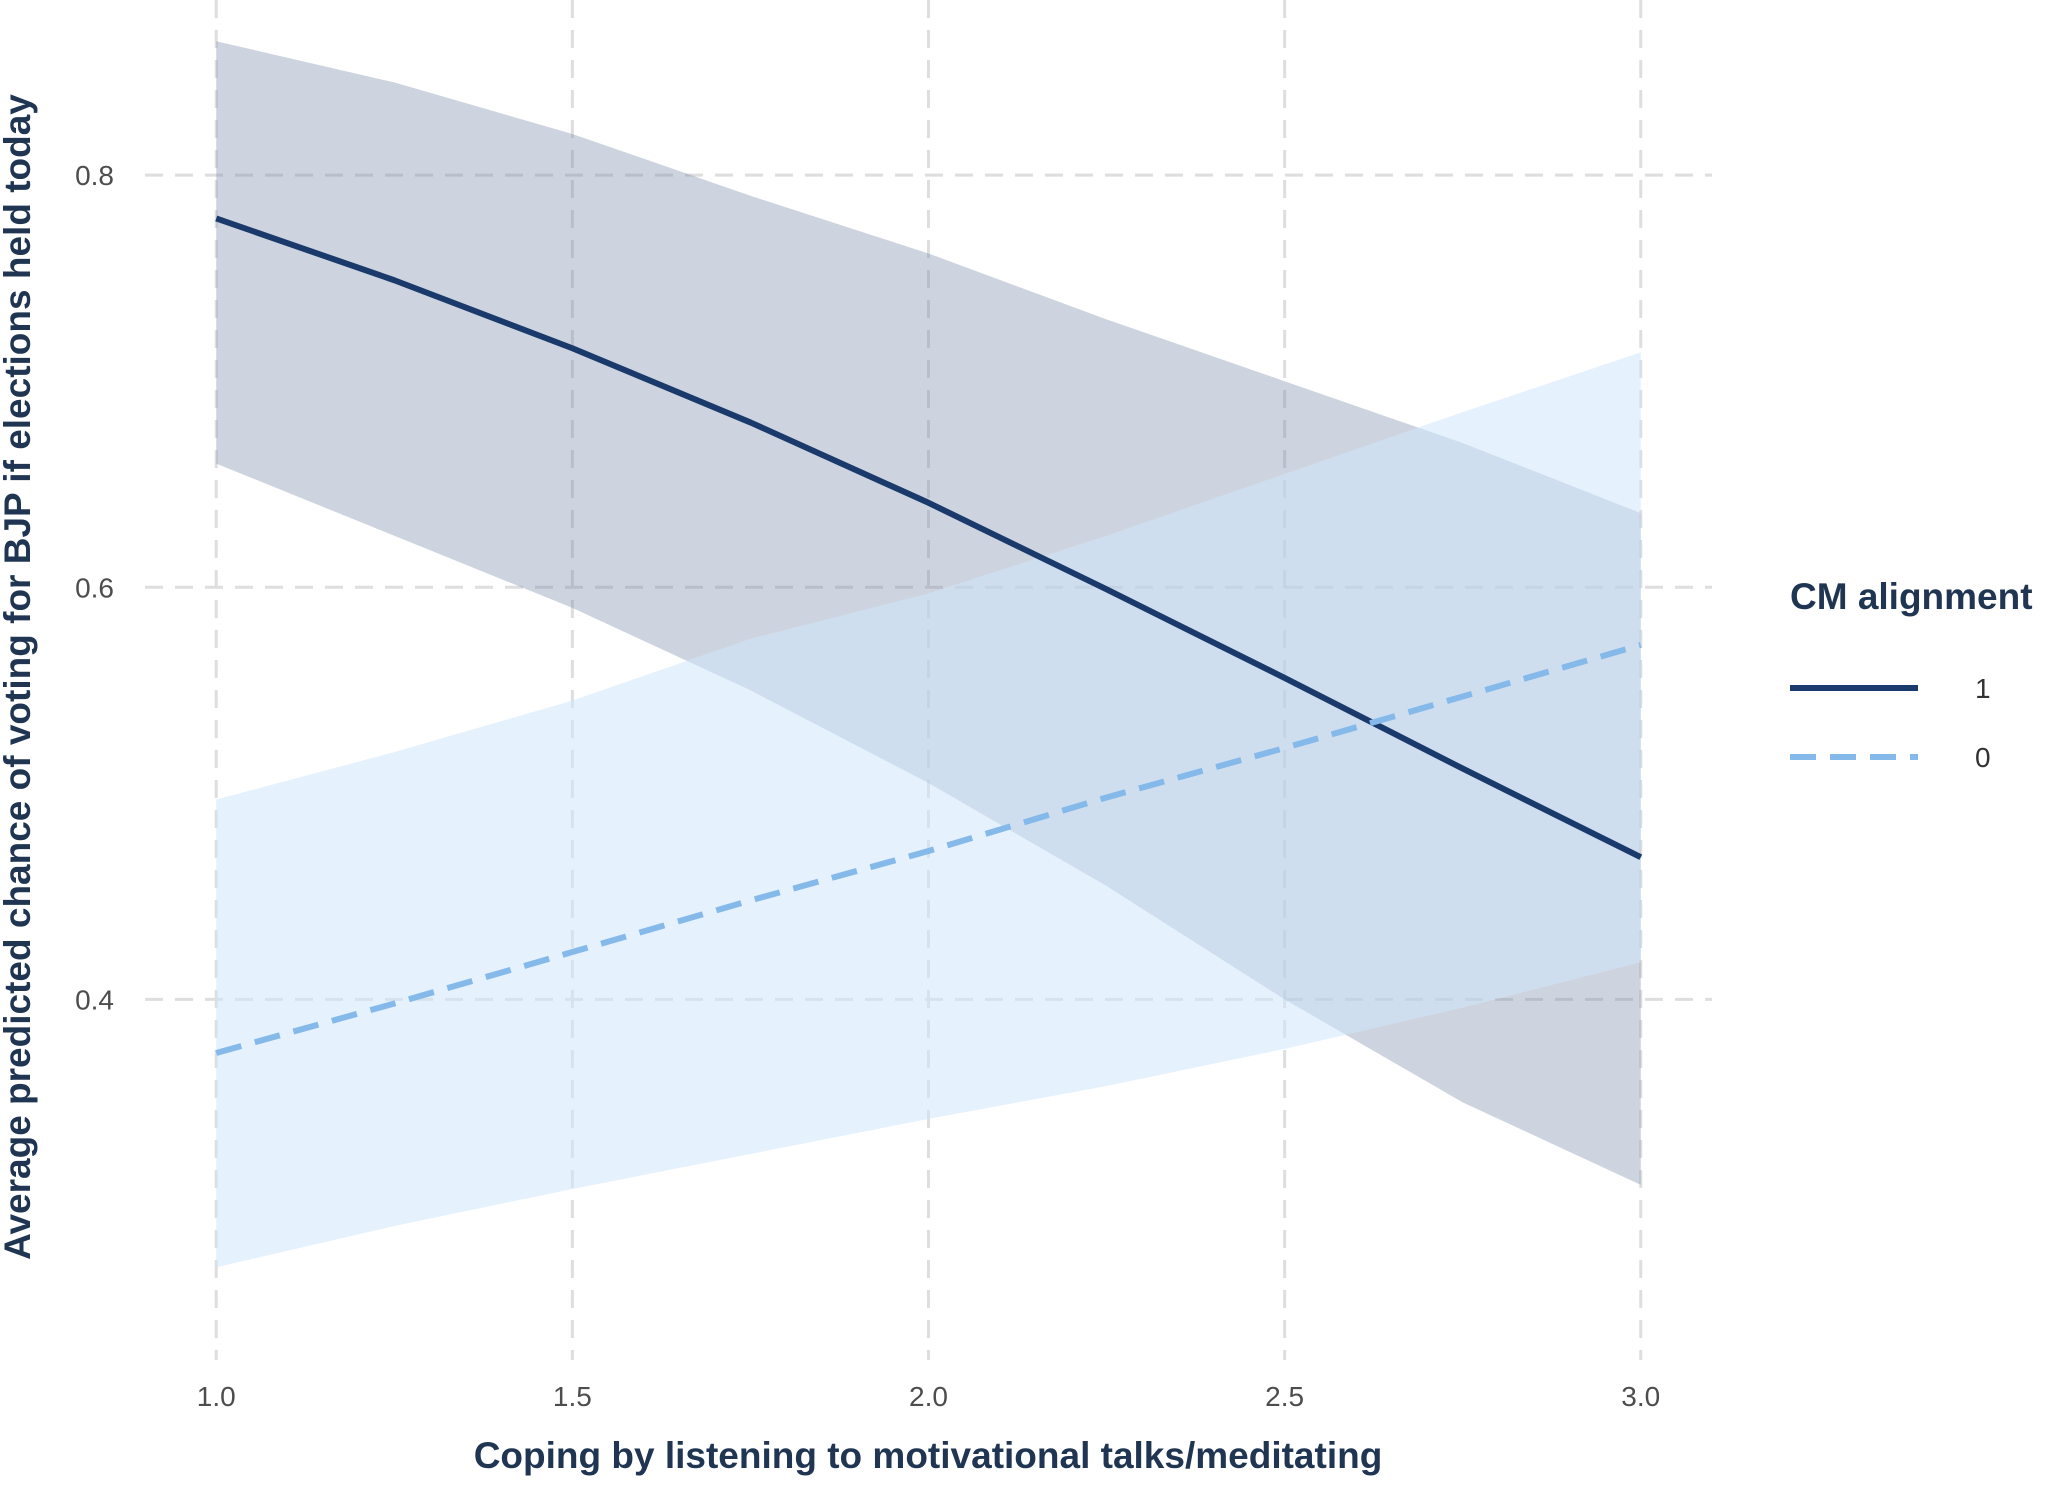  I want to click on y-tick-label: 0.6, so click(94, 587).